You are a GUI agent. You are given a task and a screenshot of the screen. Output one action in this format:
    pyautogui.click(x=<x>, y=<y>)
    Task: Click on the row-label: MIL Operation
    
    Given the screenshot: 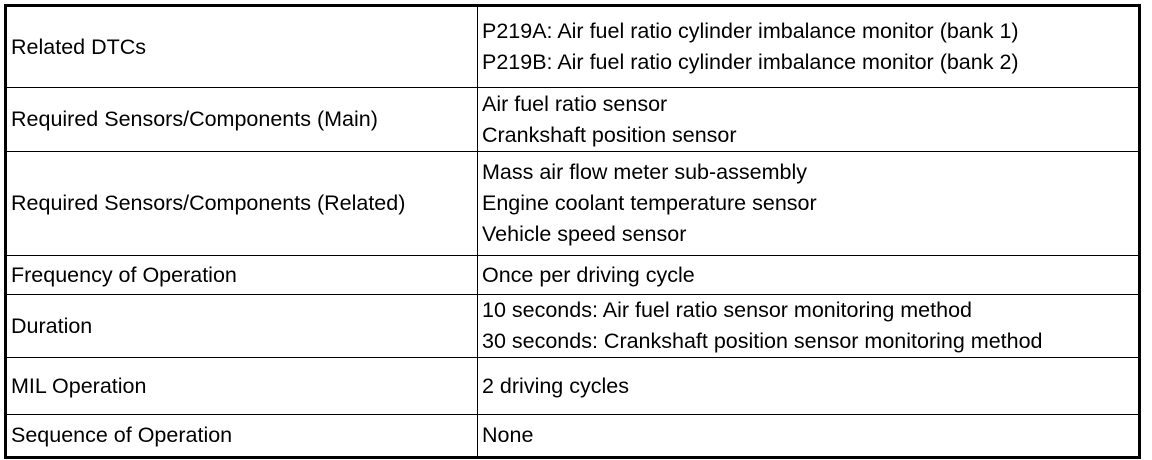 What is the action you would take?
    pyautogui.click(x=241, y=386)
    